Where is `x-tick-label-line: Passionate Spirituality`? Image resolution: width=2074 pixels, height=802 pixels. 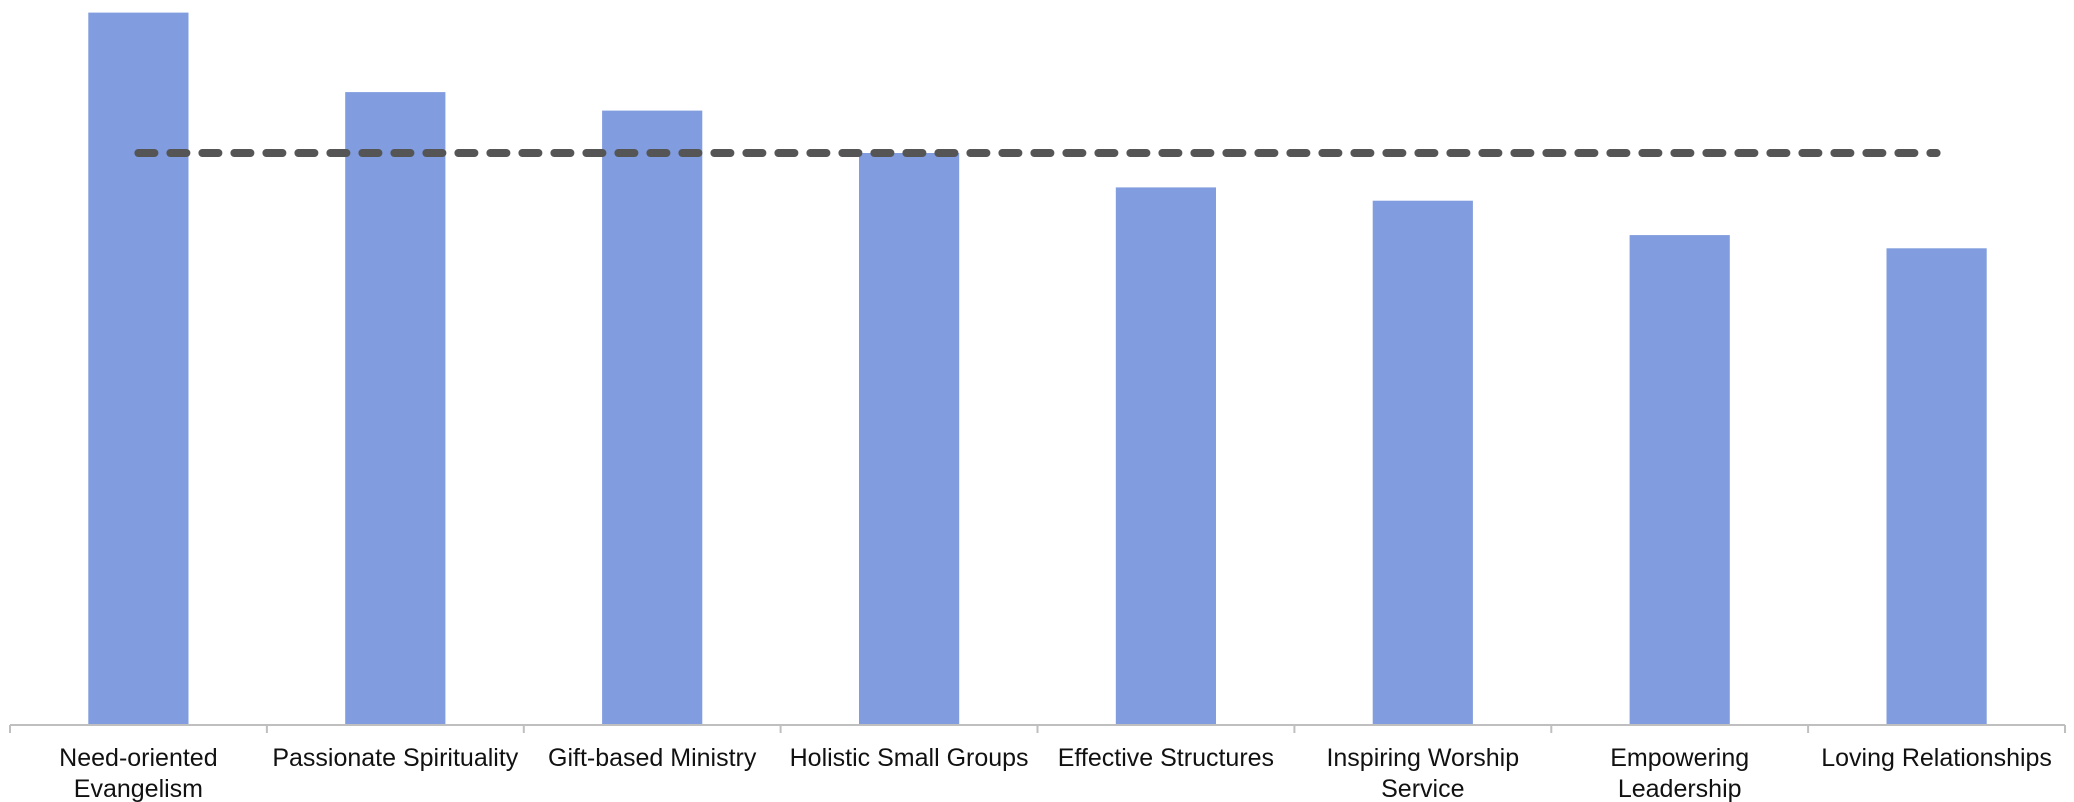
x-tick-label-line: Passionate Spirituality is located at coordinates (395, 758).